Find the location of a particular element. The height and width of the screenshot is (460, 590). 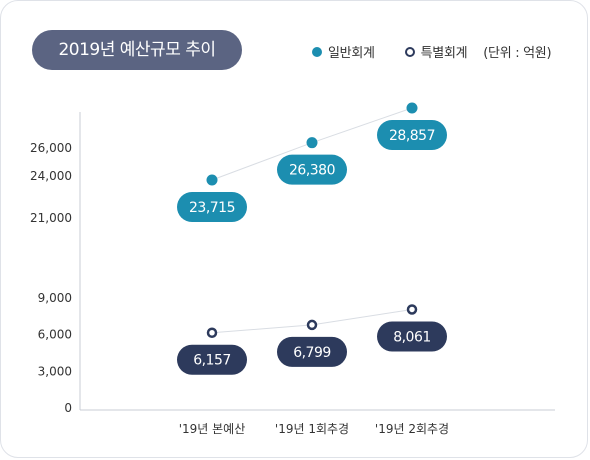

unit-label: (단위 : 억원) is located at coordinates (517, 53).